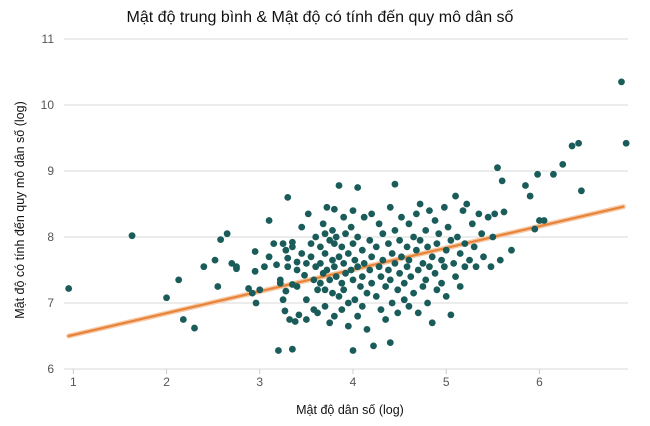 This screenshot has height=426, width=650. Describe the element at coordinates (48, 39) in the screenshot. I see `y-tick-label: 11` at that location.